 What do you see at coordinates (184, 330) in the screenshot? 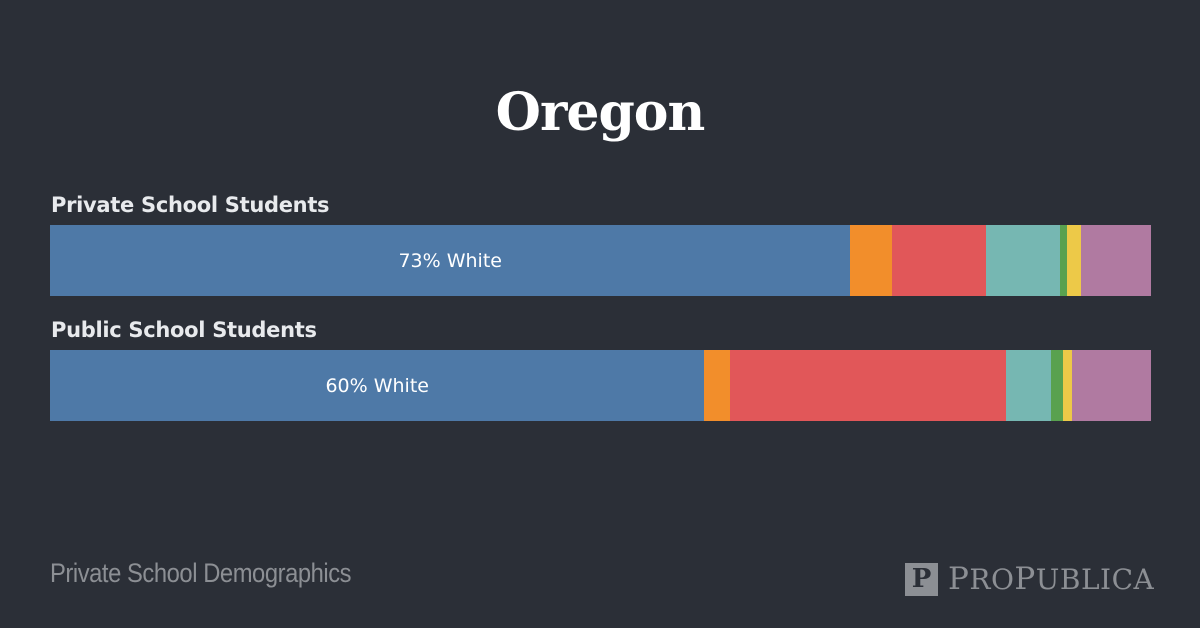
I see `public-school-label: Public School Students` at bounding box center [184, 330].